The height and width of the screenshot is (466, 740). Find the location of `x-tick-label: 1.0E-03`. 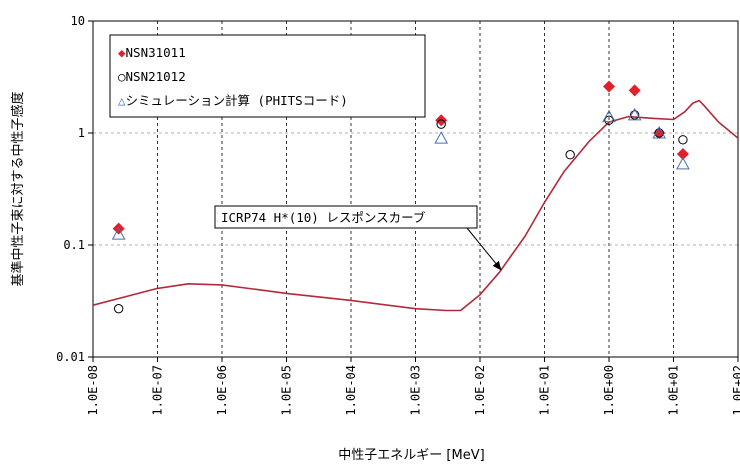

x-tick-label: 1.0E-03 is located at coordinates (416, 390).